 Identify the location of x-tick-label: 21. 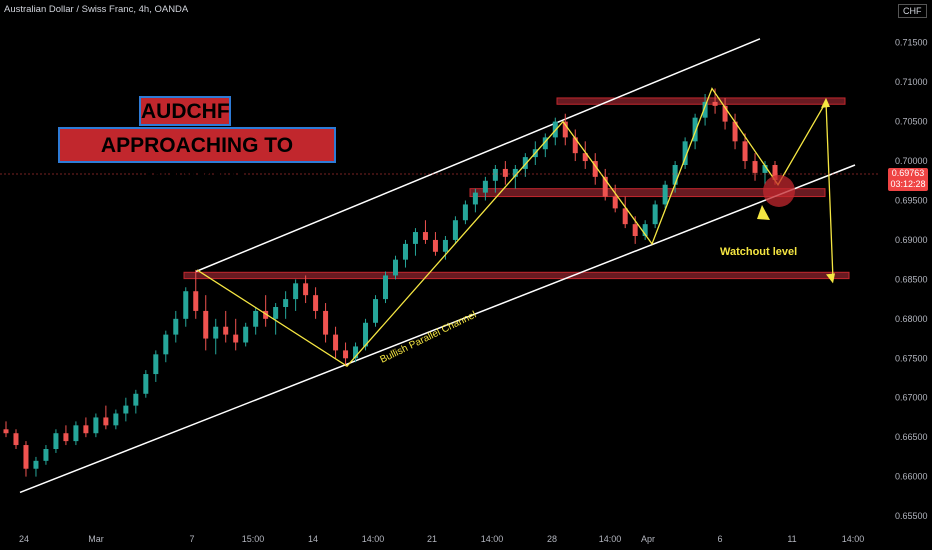
(432, 539).